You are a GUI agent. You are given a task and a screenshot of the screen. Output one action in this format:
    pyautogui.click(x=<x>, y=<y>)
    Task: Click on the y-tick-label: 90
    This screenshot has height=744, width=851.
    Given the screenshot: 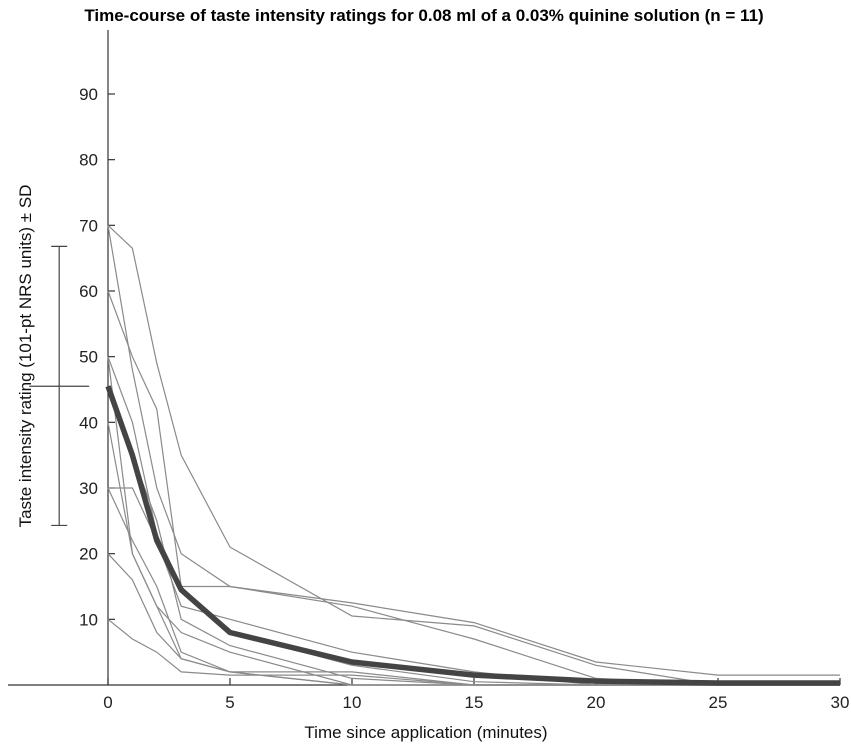 What is the action you would take?
    pyautogui.click(x=88, y=94)
    